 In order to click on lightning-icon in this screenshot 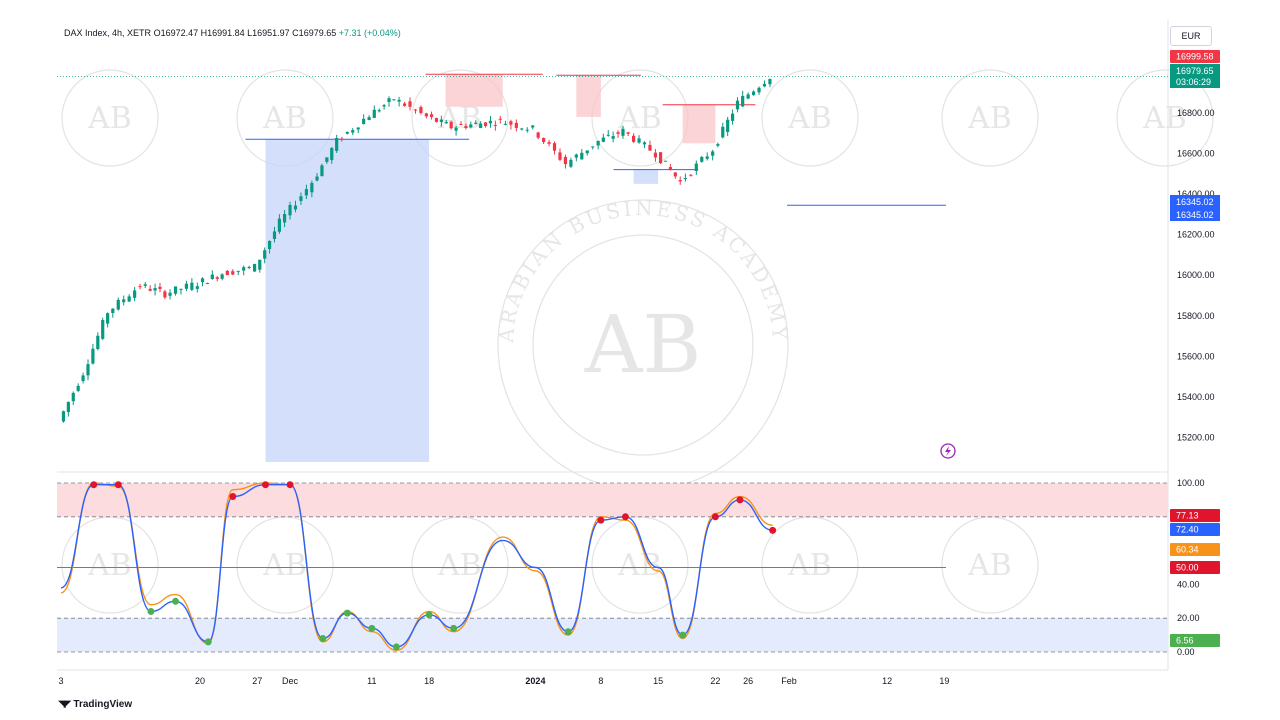, I will do `click(948, 451)`.